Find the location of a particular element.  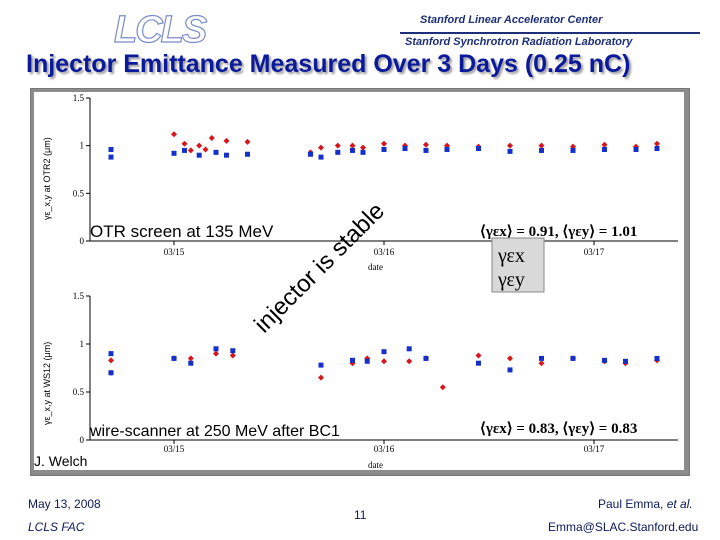

footer-author-etal: et al. is located at coordinates (679, 504).